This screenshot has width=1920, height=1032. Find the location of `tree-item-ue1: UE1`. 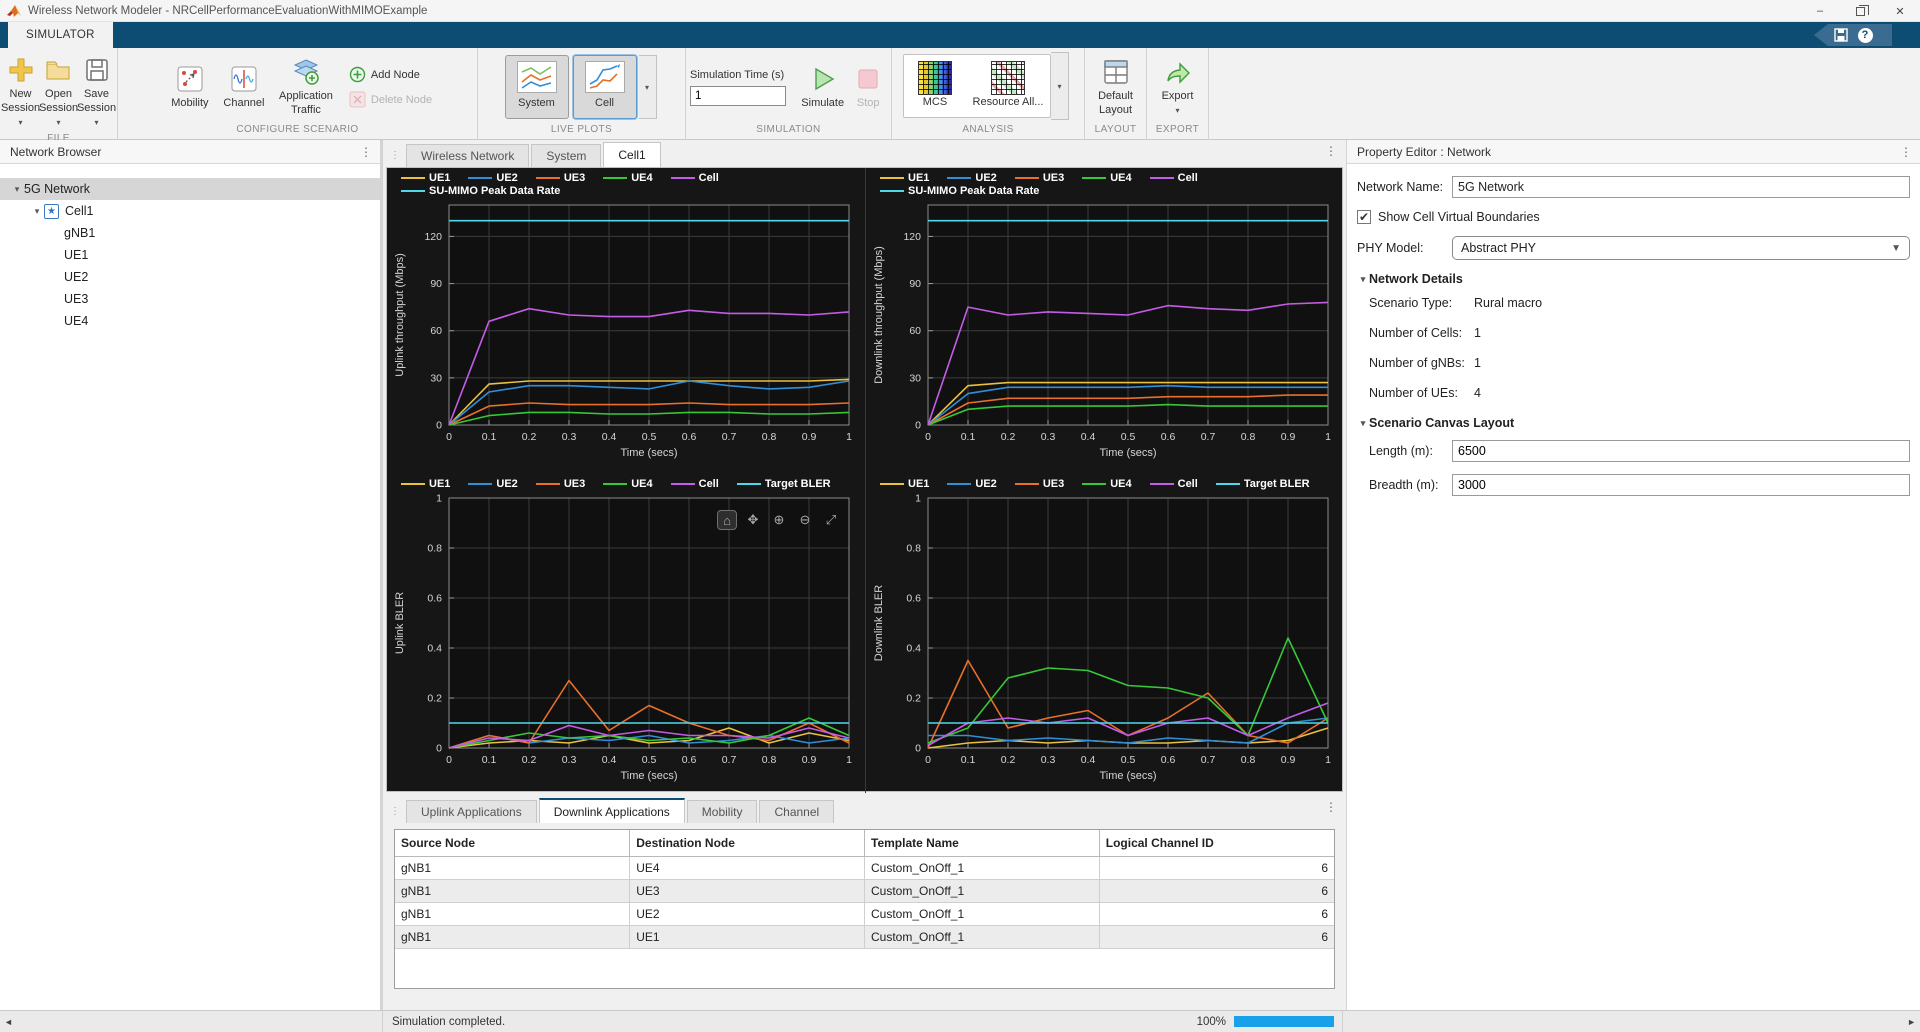

tree-item-ue1: UE1 is located at coordinates (190, 255).